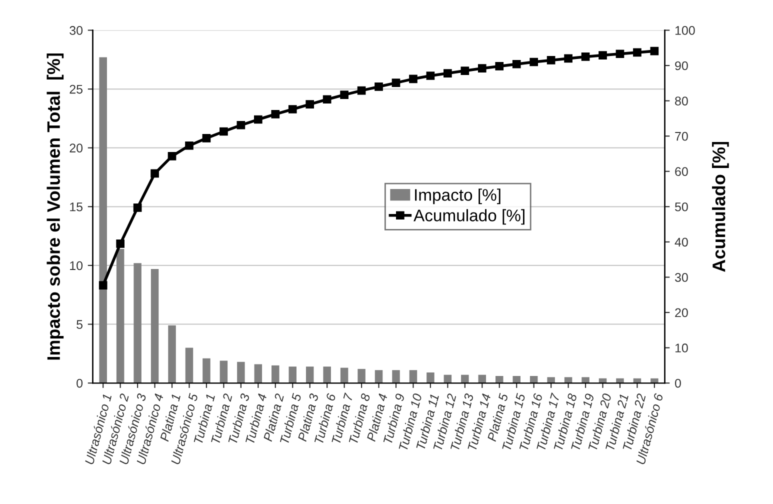  Describe the element at coordinates (76, 89) in the screenshot. I see `y-tick-label: 25` at that location.